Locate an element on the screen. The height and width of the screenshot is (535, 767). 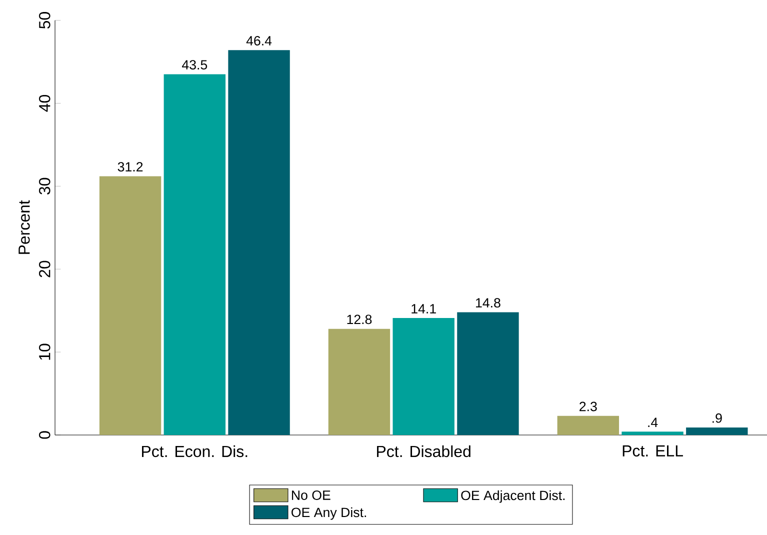
data-label: 46.4 is located at coordinates (259, 41).